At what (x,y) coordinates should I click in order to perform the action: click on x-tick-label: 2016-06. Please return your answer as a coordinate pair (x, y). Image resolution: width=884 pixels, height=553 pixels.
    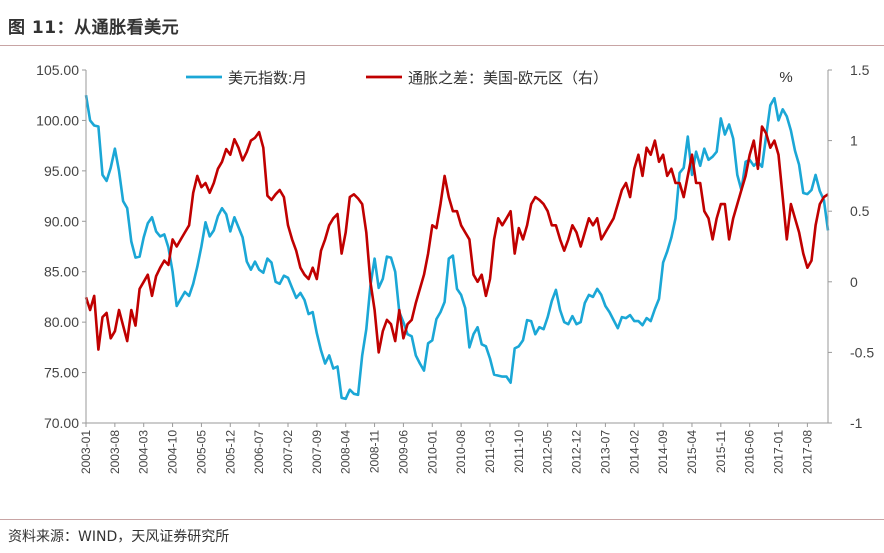
    Looking at the image, I should click on (750, 452).